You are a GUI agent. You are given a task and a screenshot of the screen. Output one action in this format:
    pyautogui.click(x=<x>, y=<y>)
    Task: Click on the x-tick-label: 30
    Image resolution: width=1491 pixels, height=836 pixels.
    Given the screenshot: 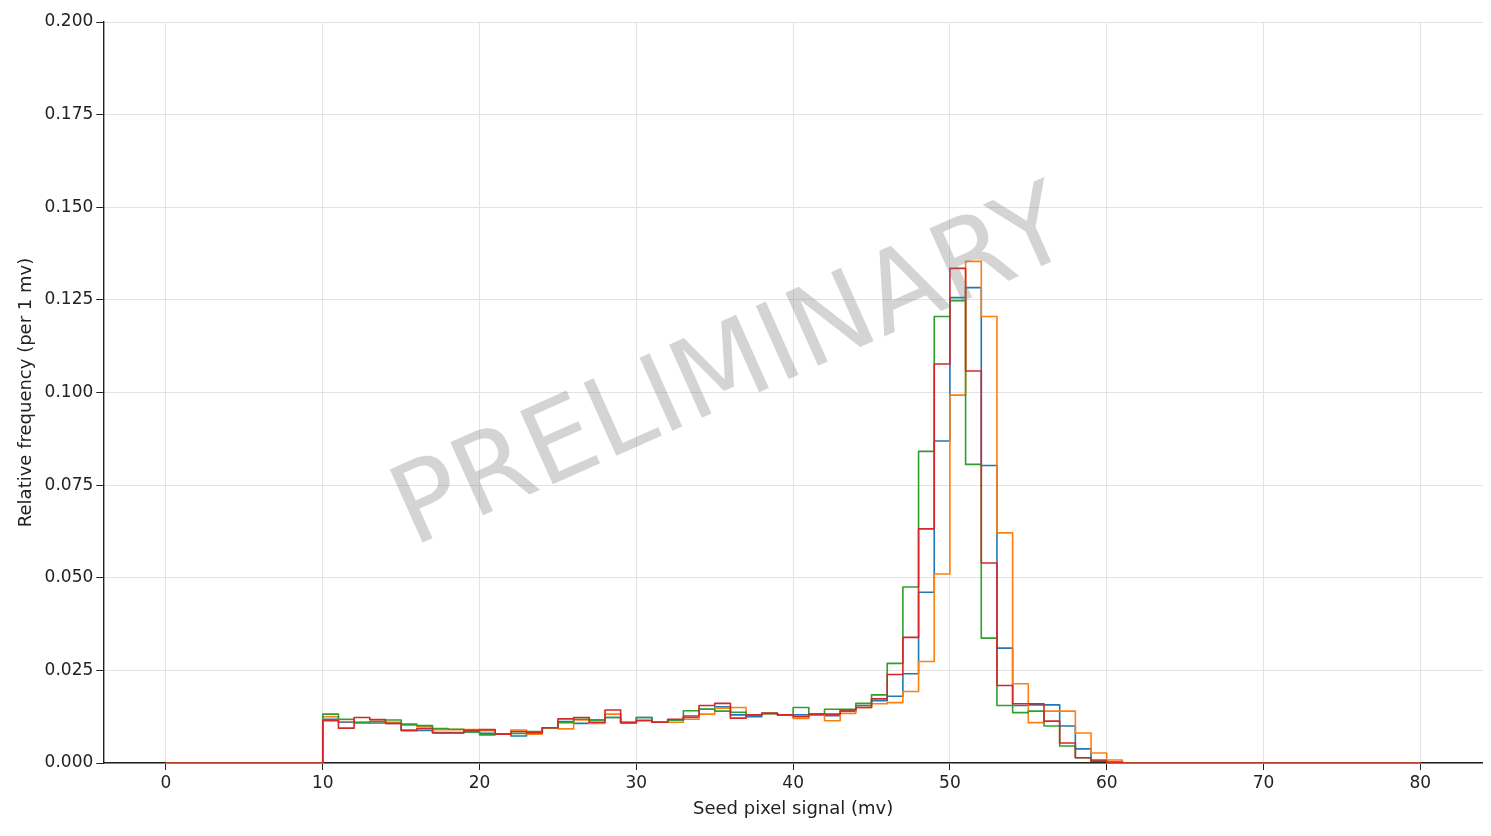 What is the action you would take?
    pyautogui.click(x=636, y=781)
    